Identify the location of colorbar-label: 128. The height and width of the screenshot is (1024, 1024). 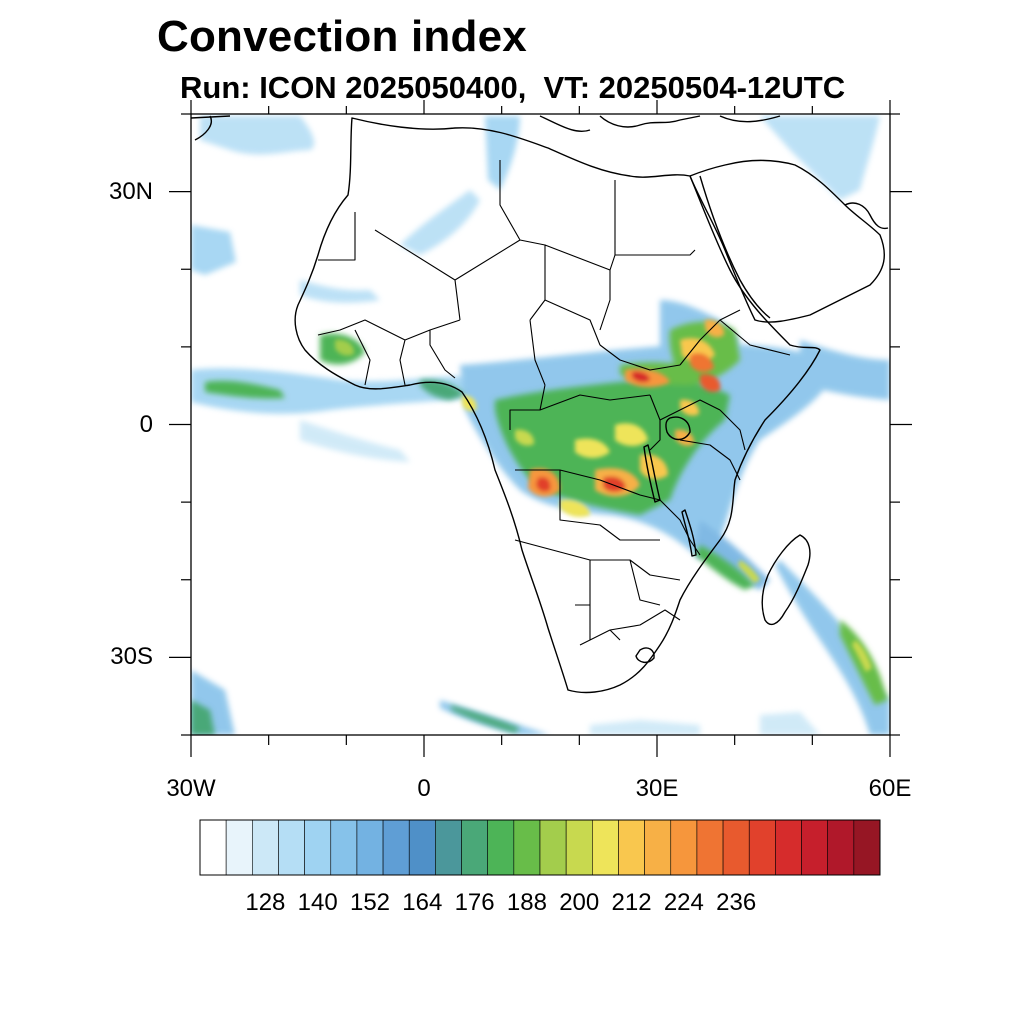
(265, 902).